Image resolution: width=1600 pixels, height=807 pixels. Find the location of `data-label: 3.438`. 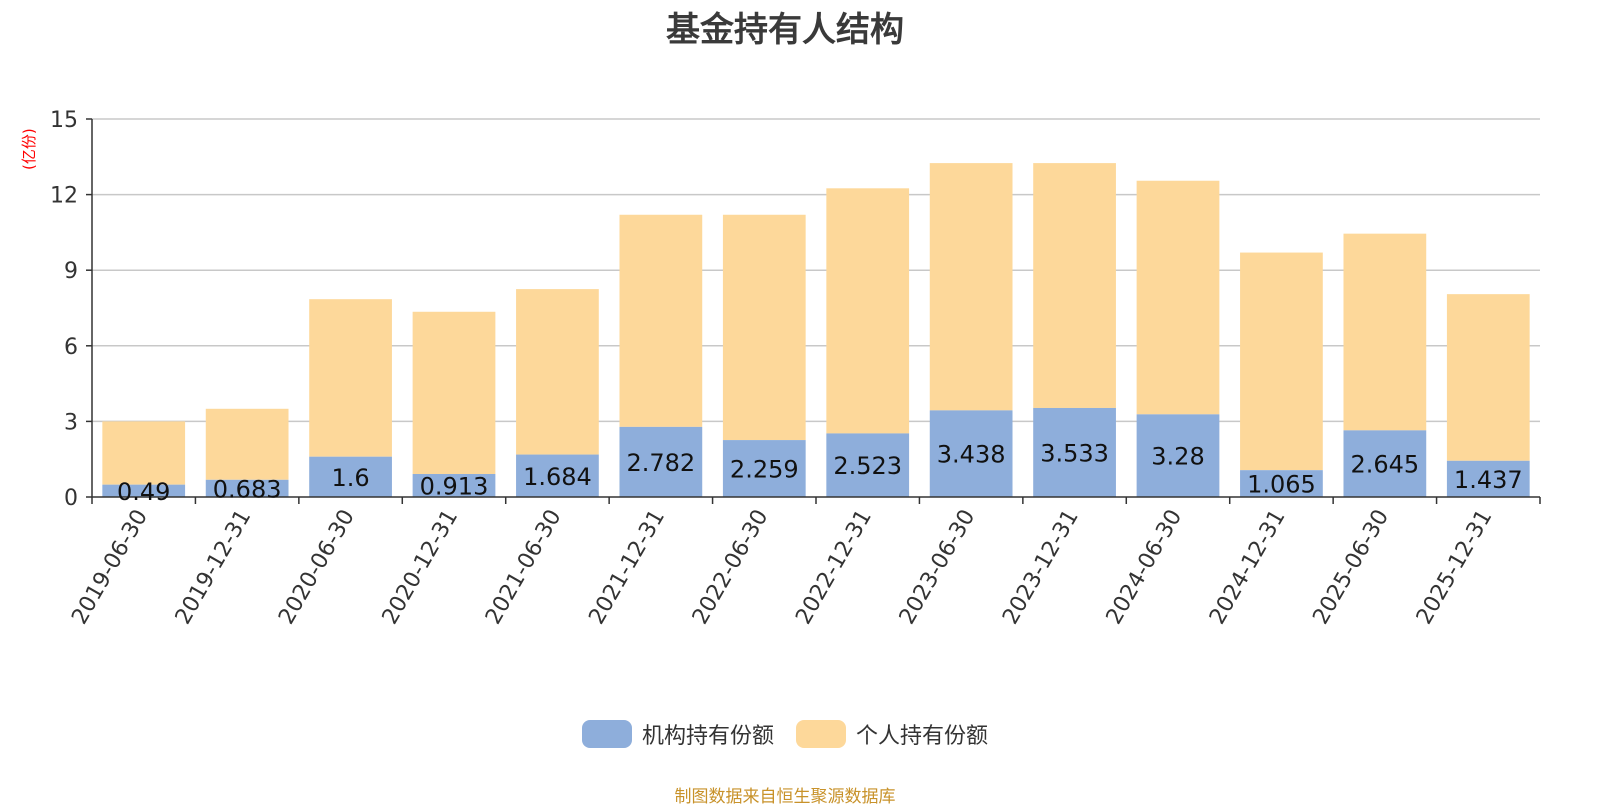

data-label: 3.438 is located at coordinates (971, 455).